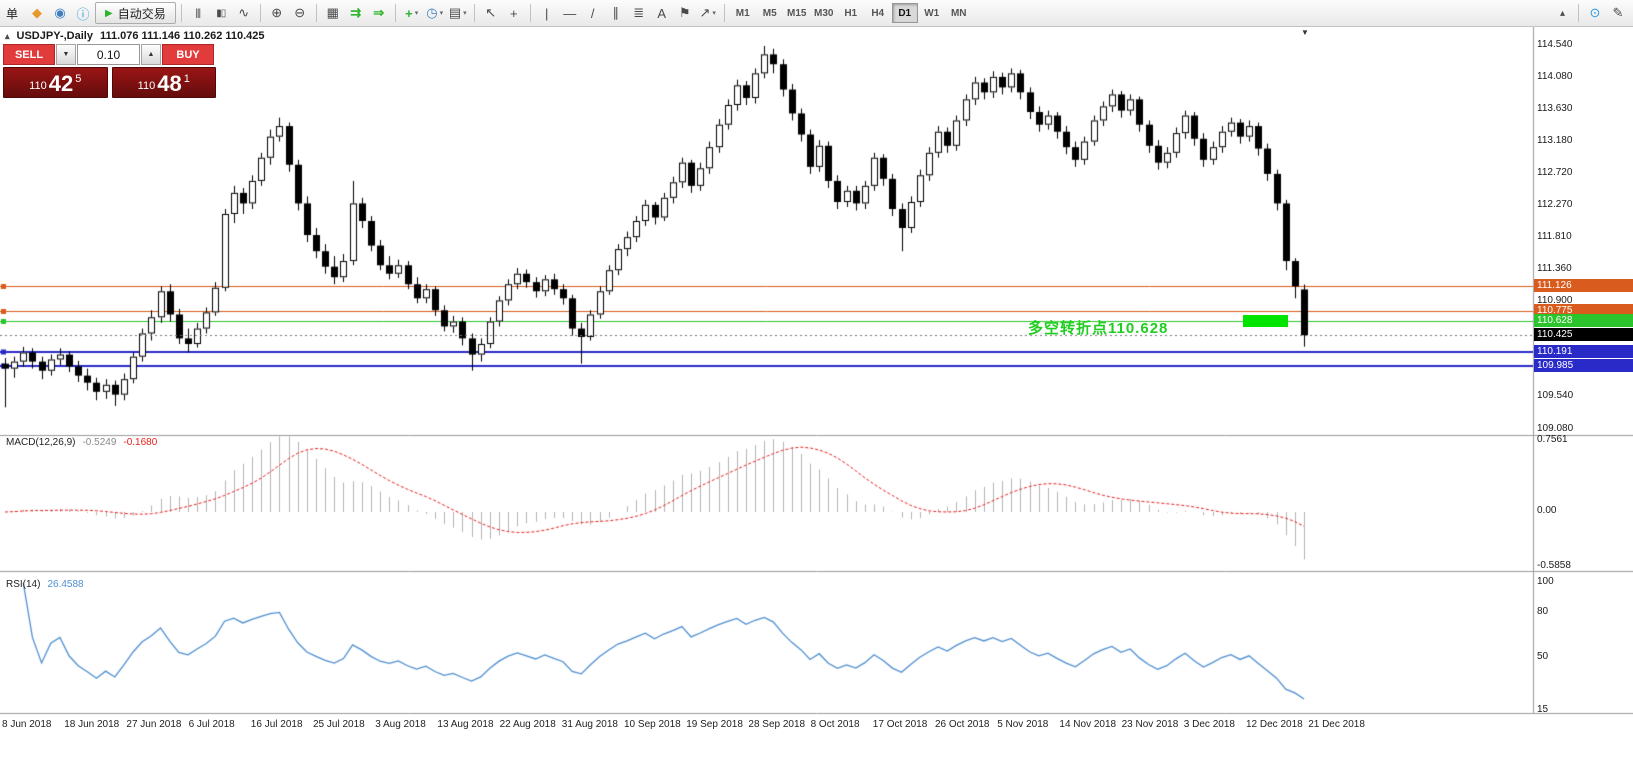  I want to click on buy-price-display: 110 48 1, so click(163, 82).